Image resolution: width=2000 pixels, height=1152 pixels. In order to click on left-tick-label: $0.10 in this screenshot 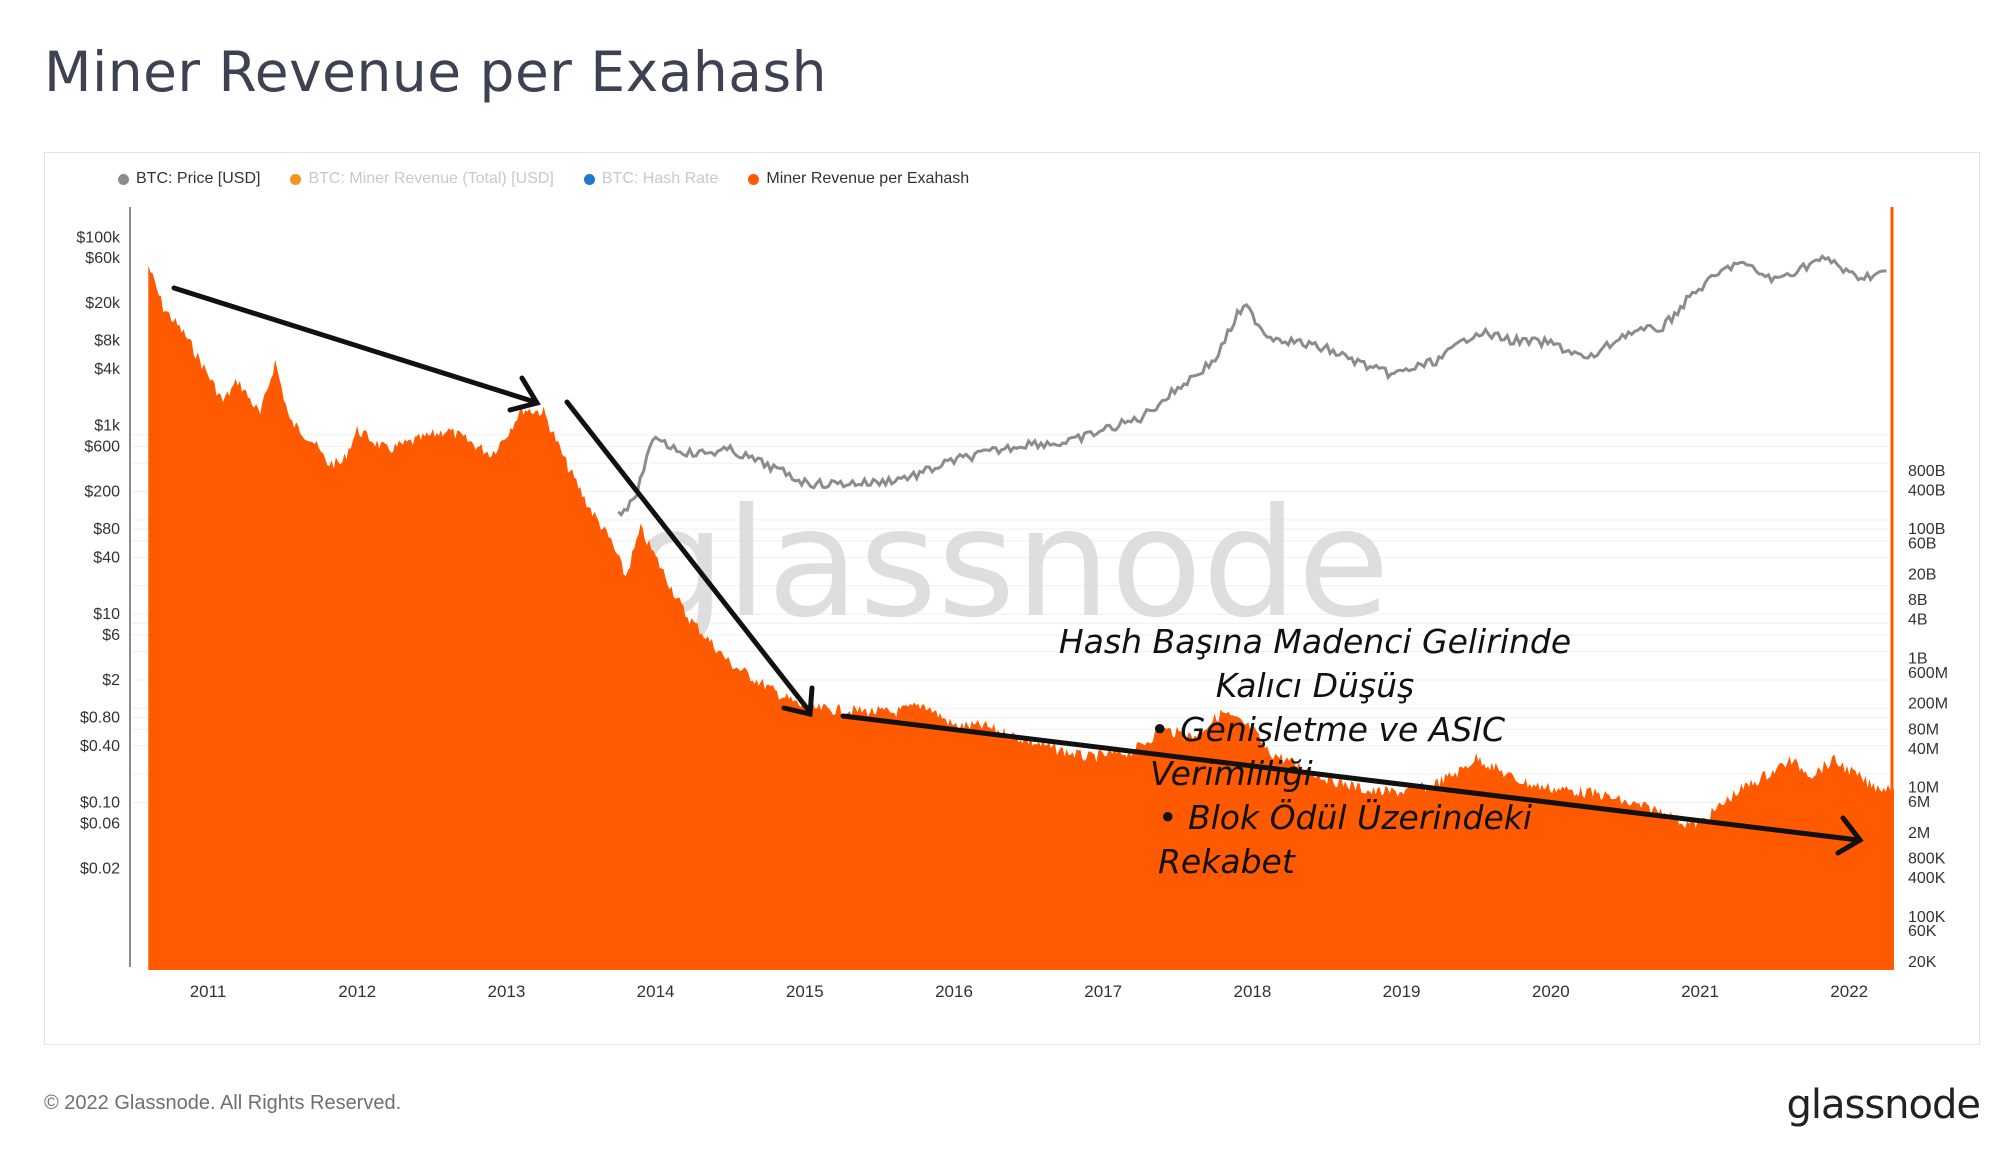, I will do `click(100, 803)`.